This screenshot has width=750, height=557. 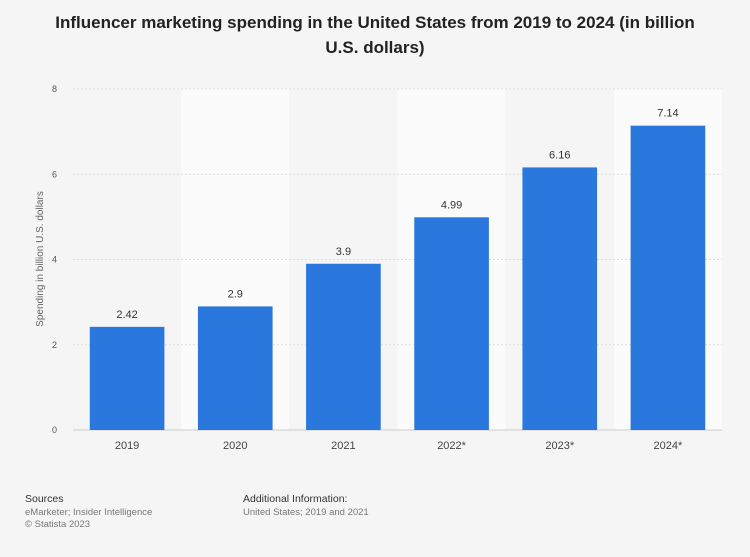 What do you see at coordinates (235, 294) in the screenshot?
I see `value-label: 2.9` at bounding box center [235, 294].